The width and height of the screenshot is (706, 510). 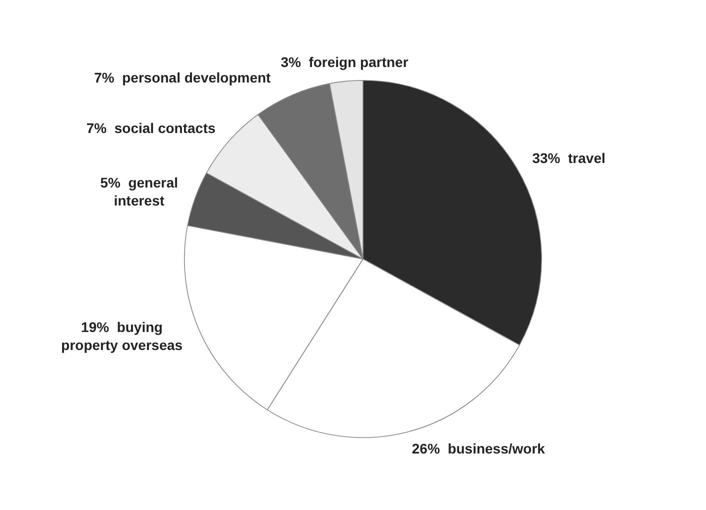 What do you see at coordinates (151, 128) in the screenshot?
I see `slice-label: 7% social contacts` at bounding box center [151, 128].